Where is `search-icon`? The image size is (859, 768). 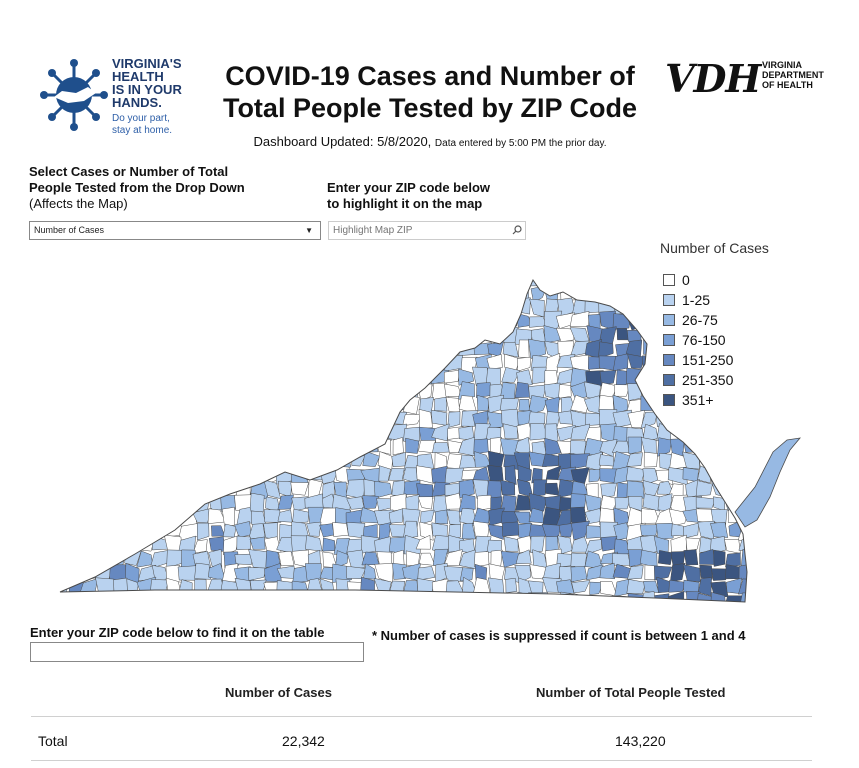 search-icon is located at coordinates (517, 230).